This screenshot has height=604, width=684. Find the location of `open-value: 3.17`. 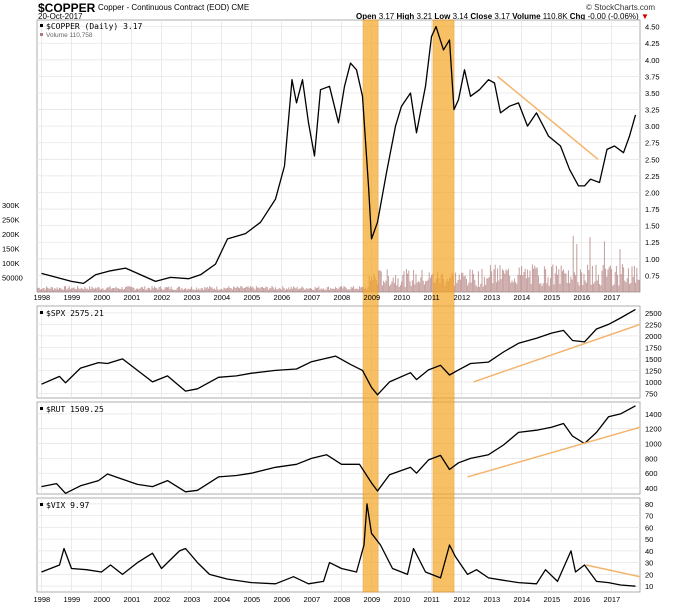

open-value: 3.17 is located at coordinates (386, 16).